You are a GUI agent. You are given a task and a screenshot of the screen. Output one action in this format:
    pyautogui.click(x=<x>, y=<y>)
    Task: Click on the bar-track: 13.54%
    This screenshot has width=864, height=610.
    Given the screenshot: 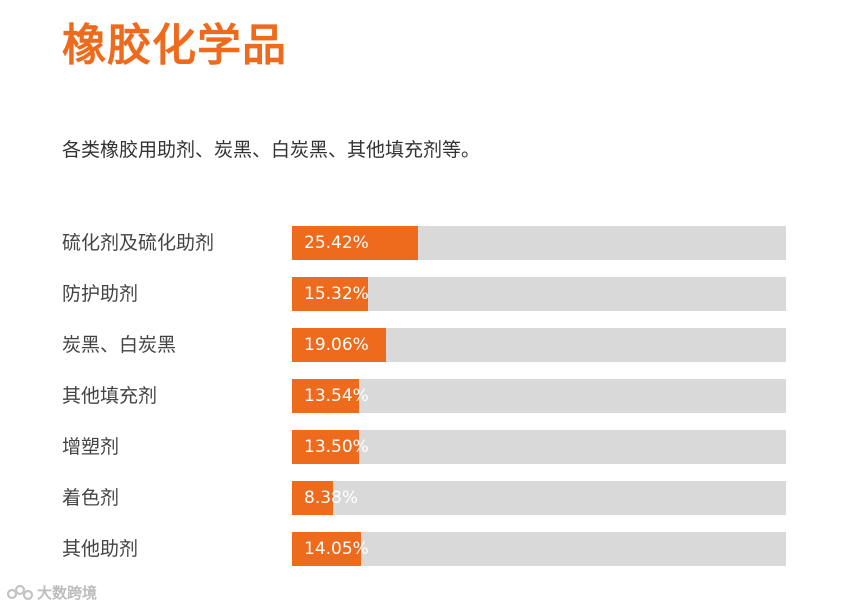 What is the action you would take?
    pyautogui.click(x=539, y=396)
    